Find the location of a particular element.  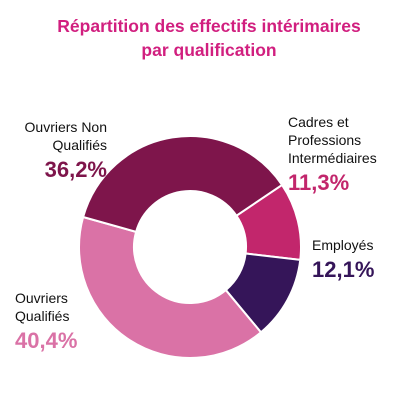

label-employes: Employés 12,1% is located at coordinates (362, 260).